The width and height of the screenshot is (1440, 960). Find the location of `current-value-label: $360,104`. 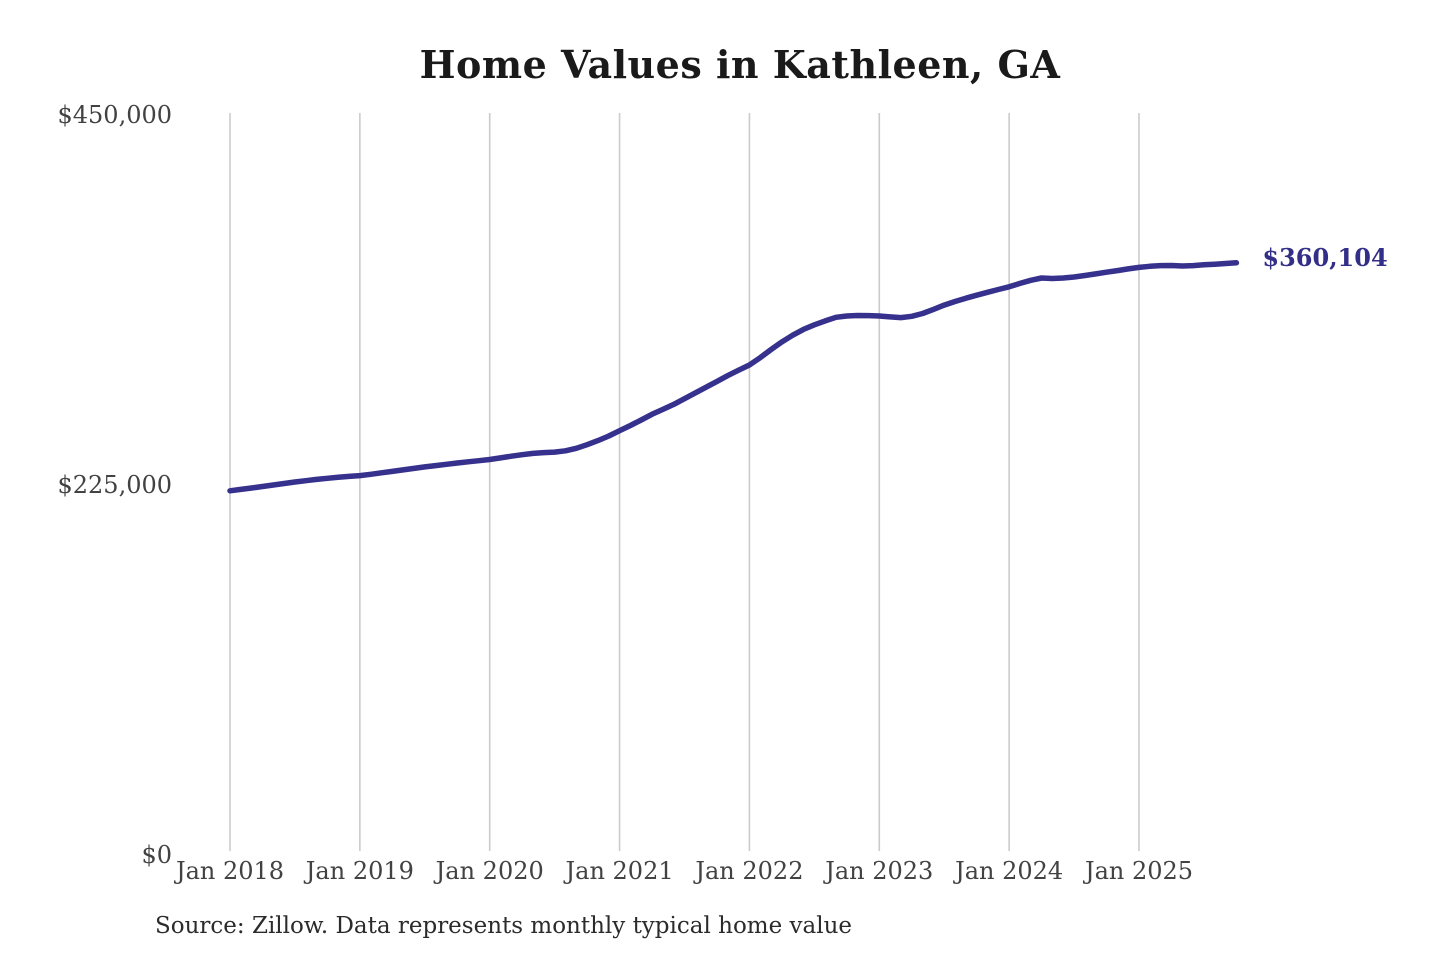

current-value-label: $360,104 is located at coordinates (1325, 257).